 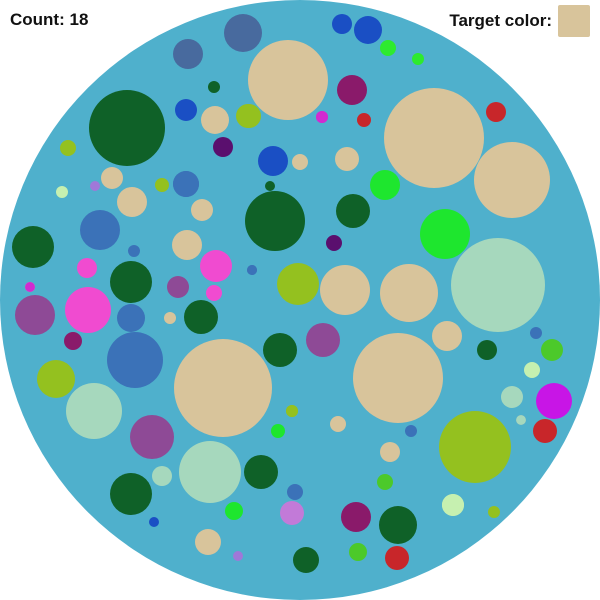 I want to click on target-color-display: Target color:, so click(x=519, y=21).